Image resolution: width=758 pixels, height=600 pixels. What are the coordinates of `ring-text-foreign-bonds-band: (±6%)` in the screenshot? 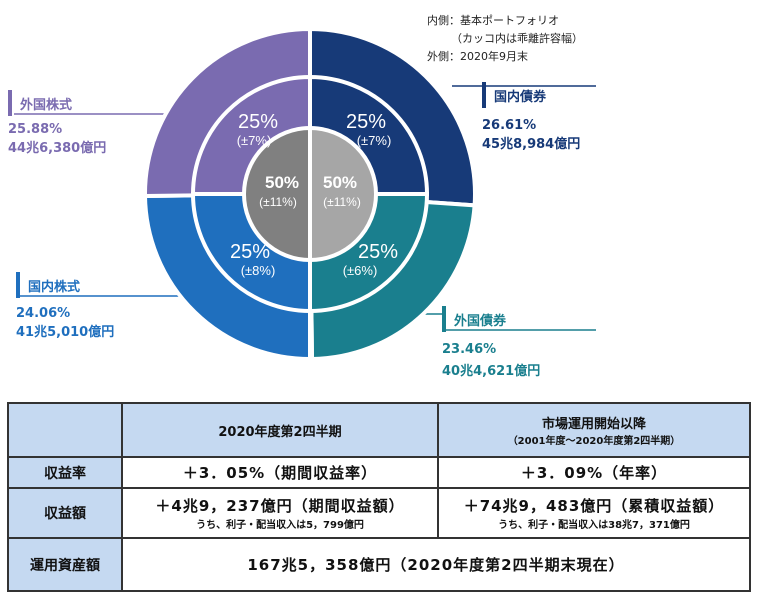 It's located at (360, 270).